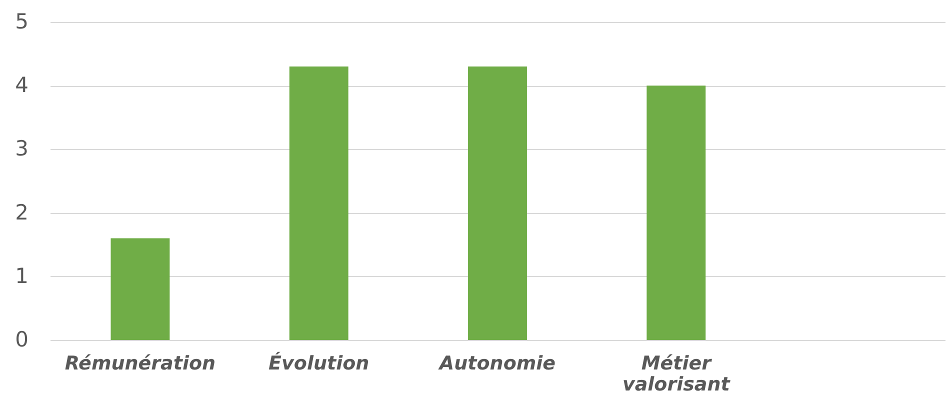  What do you see at coordinates (21, 212) in the screenshot?
I see `y-tick-label: 2` at bounding box center [21, 212].